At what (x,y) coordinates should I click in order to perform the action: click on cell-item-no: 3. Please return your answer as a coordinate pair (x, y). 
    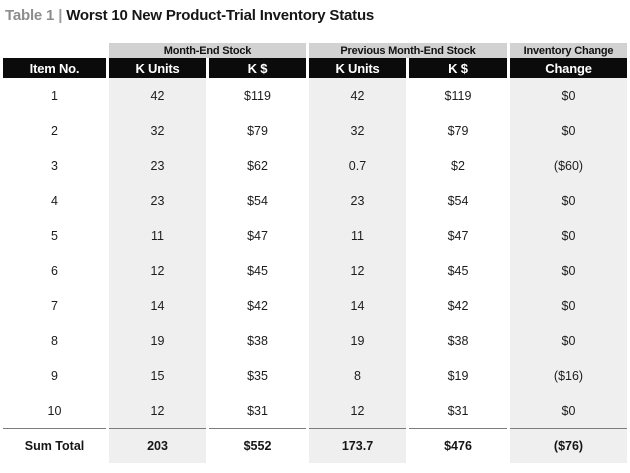
    Looking at the image, I should click on (54, 165).